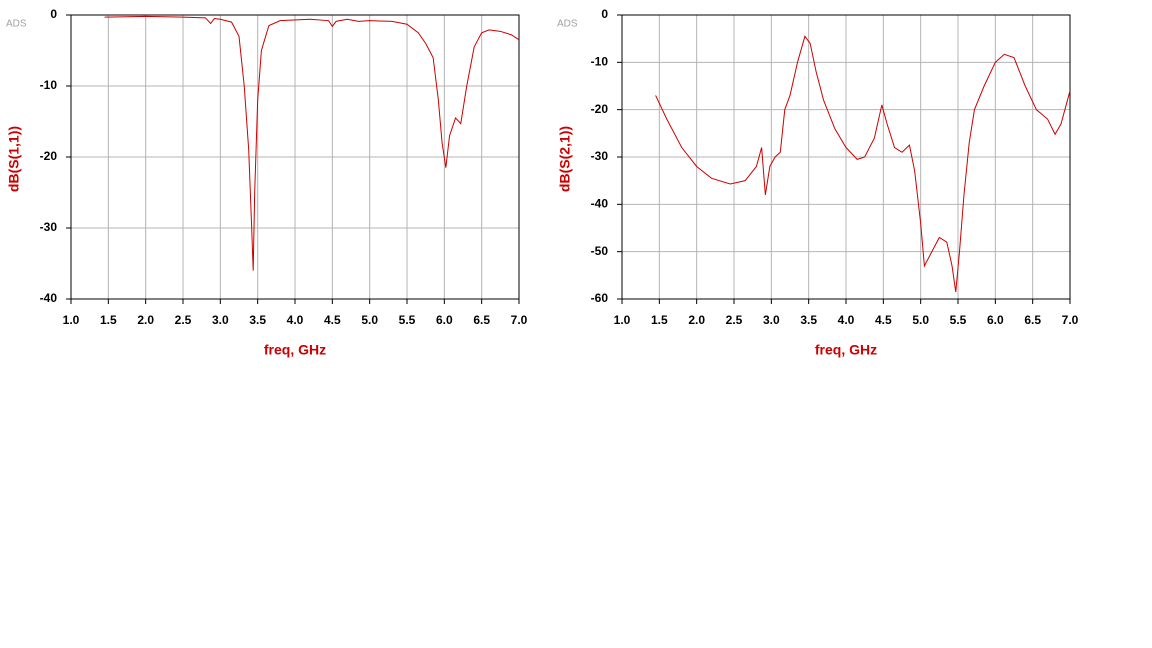 This screenshot has height=648, width=1152. Describe the element at coordinates (565, 159) in the screenshot. I see `y-axis-label: dB(S(2,1))` at that location.